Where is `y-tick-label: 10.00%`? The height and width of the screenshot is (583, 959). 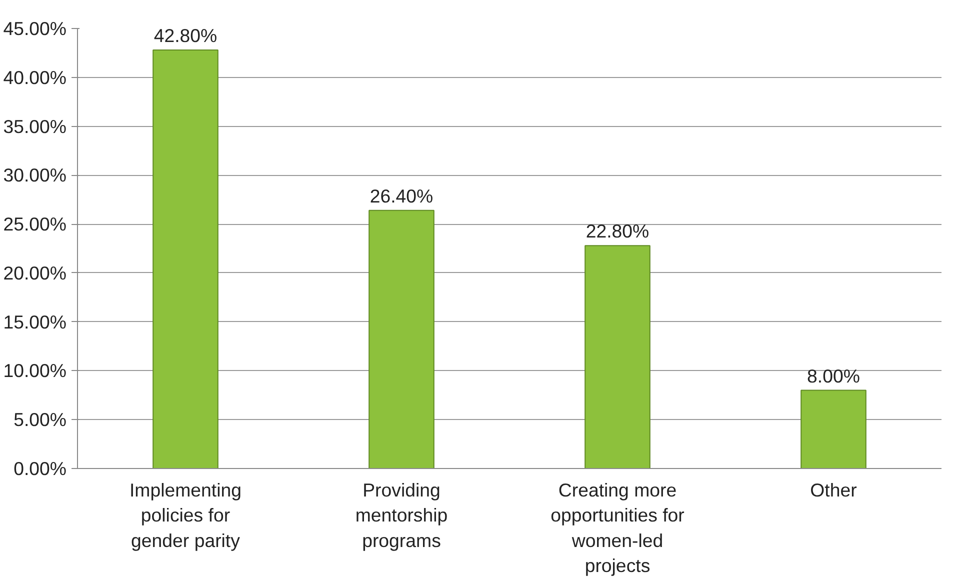
y-tick-label: 10.00% is located at coordinates (35, 371).